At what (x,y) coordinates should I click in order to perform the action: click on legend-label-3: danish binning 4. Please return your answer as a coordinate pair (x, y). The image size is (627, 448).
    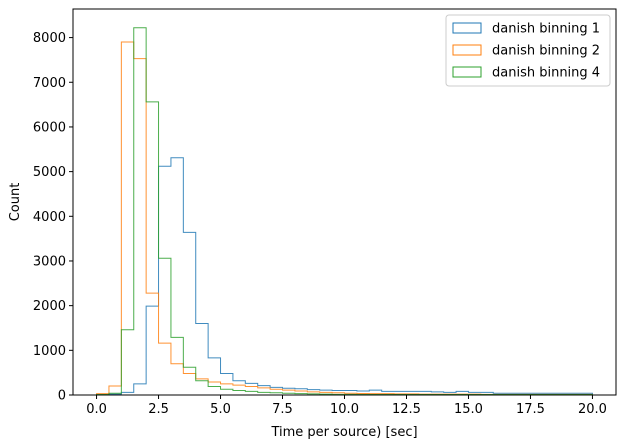
    Looking at the image, I should click on (546, 73).